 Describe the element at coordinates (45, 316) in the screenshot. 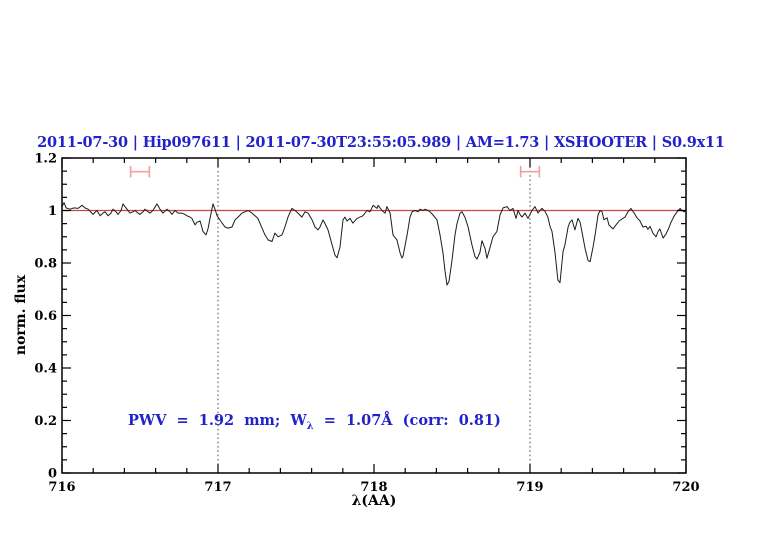

I see `y-tick-label: 0.6` at that location.